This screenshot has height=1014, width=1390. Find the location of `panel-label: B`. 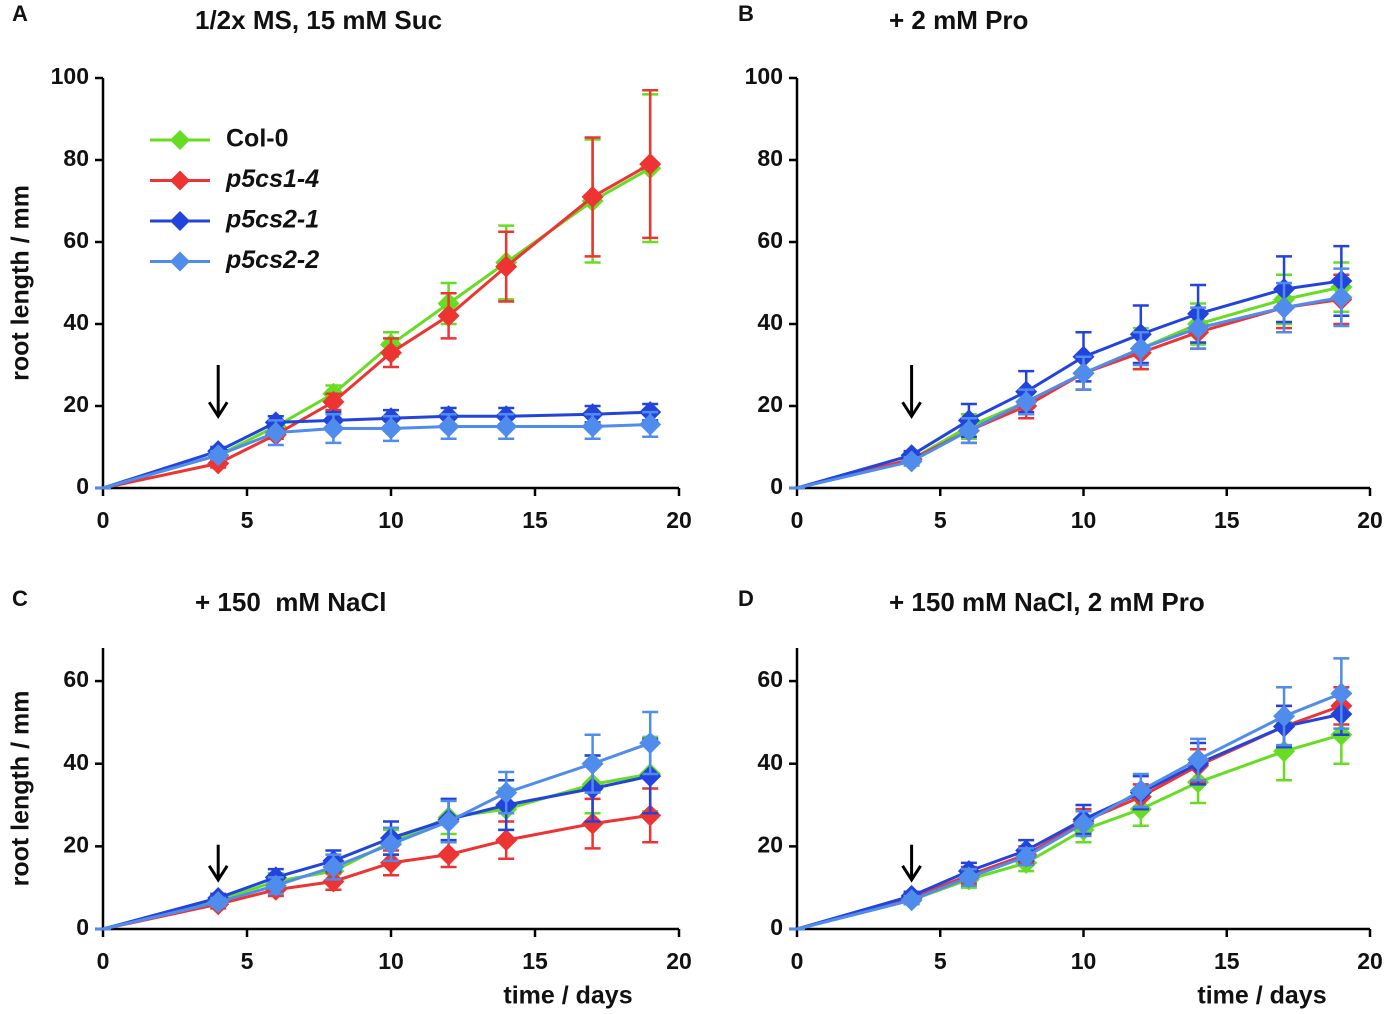

panel-label: B is located at coordinates (746, 13).